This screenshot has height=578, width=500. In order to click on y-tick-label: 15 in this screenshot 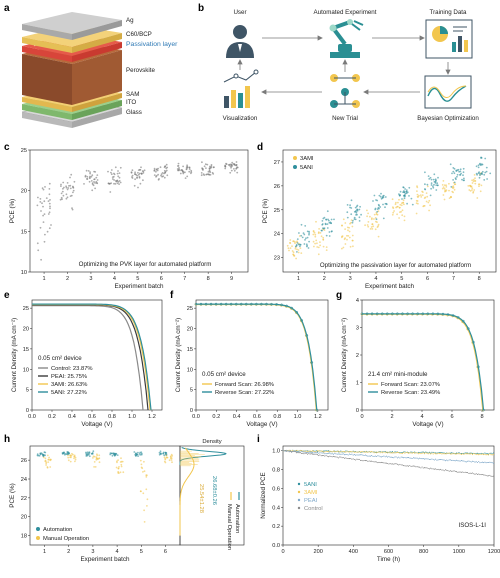, I will do `click(26, 350)`.